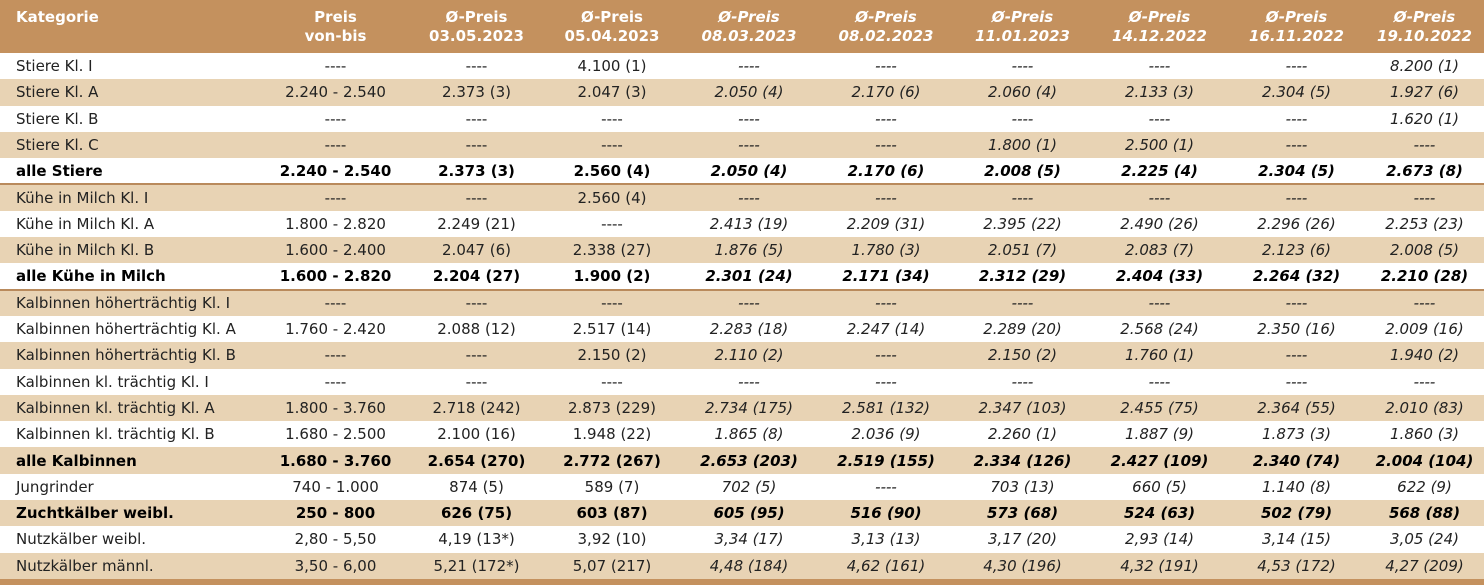  Describe the element at coordinates (886, 277) in the screenshot. I see `avg-price-cell: 2.171 (34)` at that location.